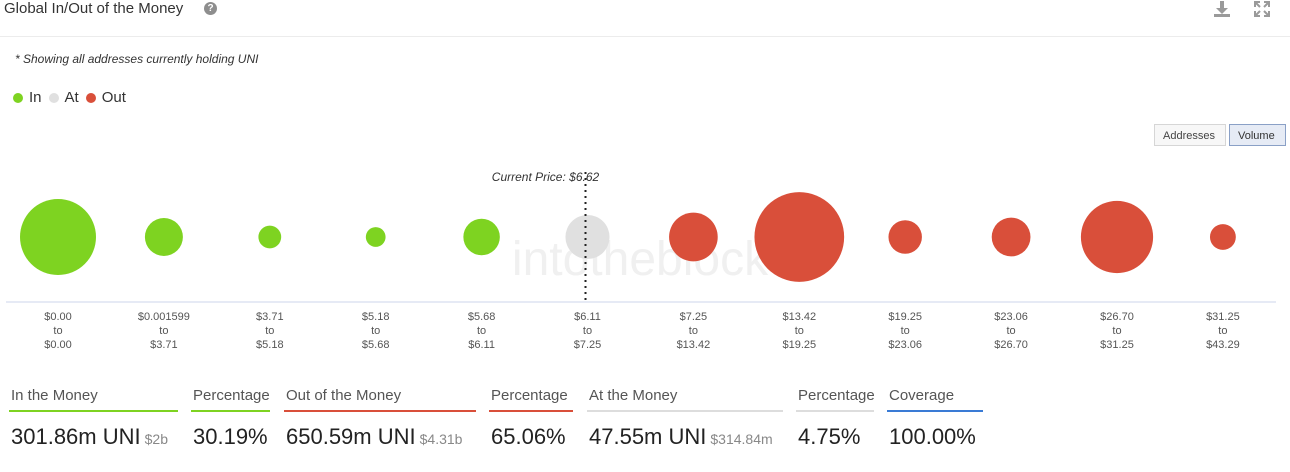  I want to click on chart-header: Global In/Out of the Money ?, so click(645, 18).